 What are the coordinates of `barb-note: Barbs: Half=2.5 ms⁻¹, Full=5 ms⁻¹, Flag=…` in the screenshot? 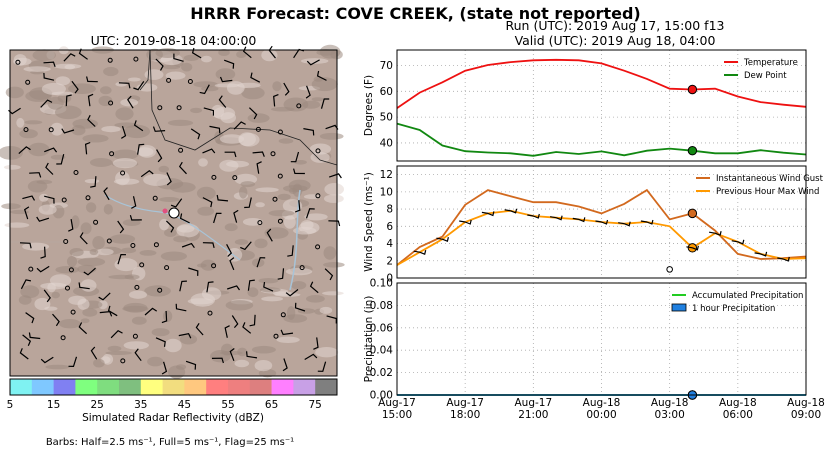 It's located at (170, 442).